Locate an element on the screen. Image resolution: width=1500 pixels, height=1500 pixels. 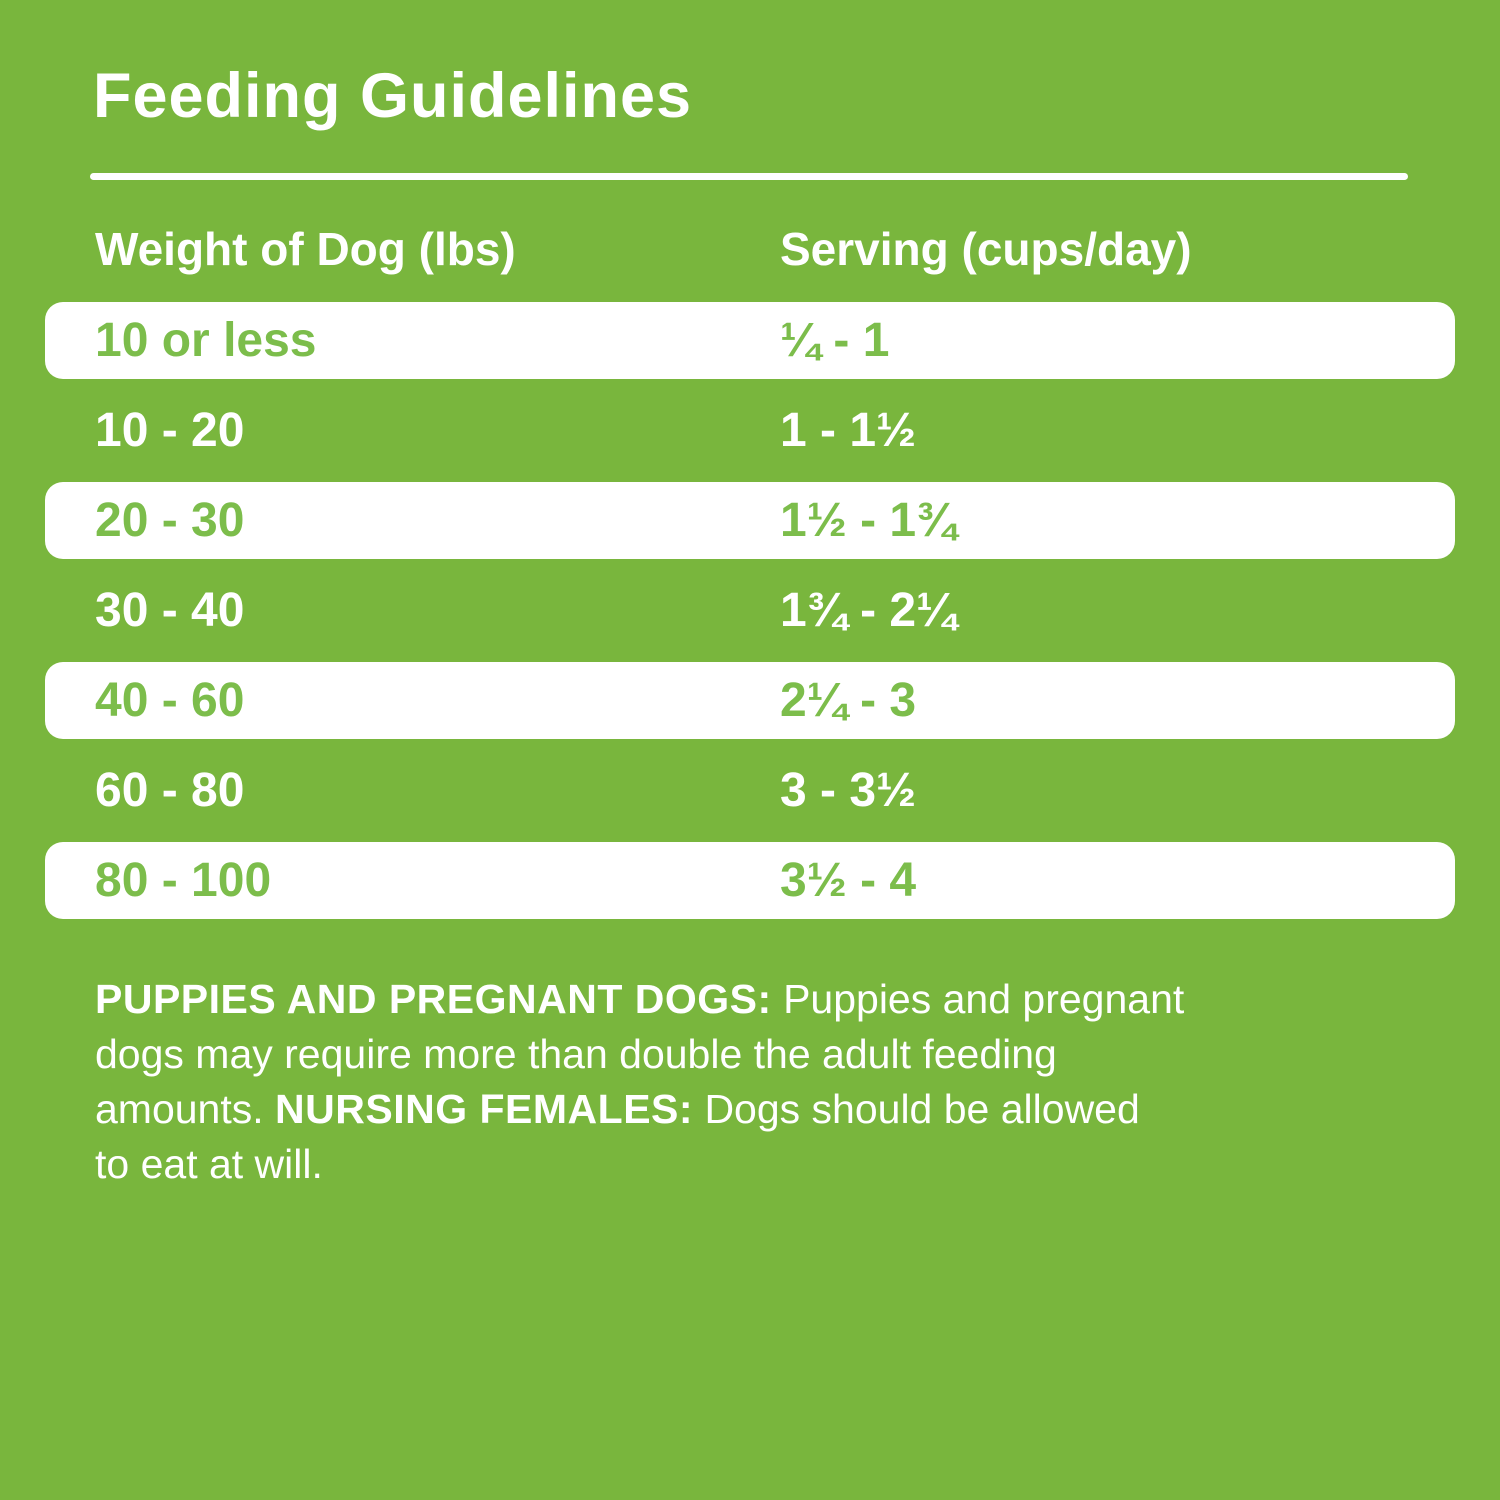
serving-cell: 2¼ - 3 is located at coordinates (848, 700).